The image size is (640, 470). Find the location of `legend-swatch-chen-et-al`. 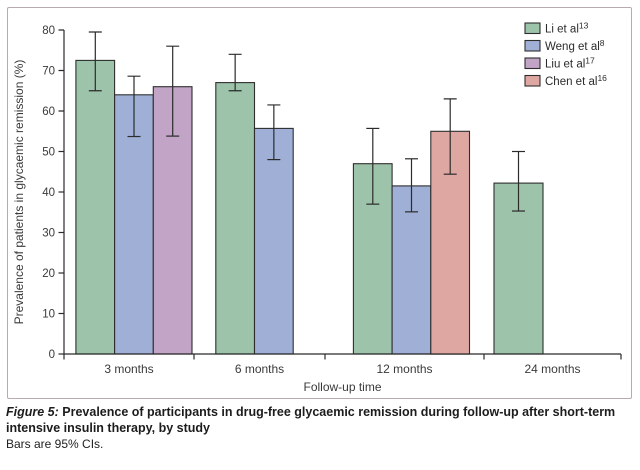

legend-swatch-chen-et-al is located at coordinates (532, 80).